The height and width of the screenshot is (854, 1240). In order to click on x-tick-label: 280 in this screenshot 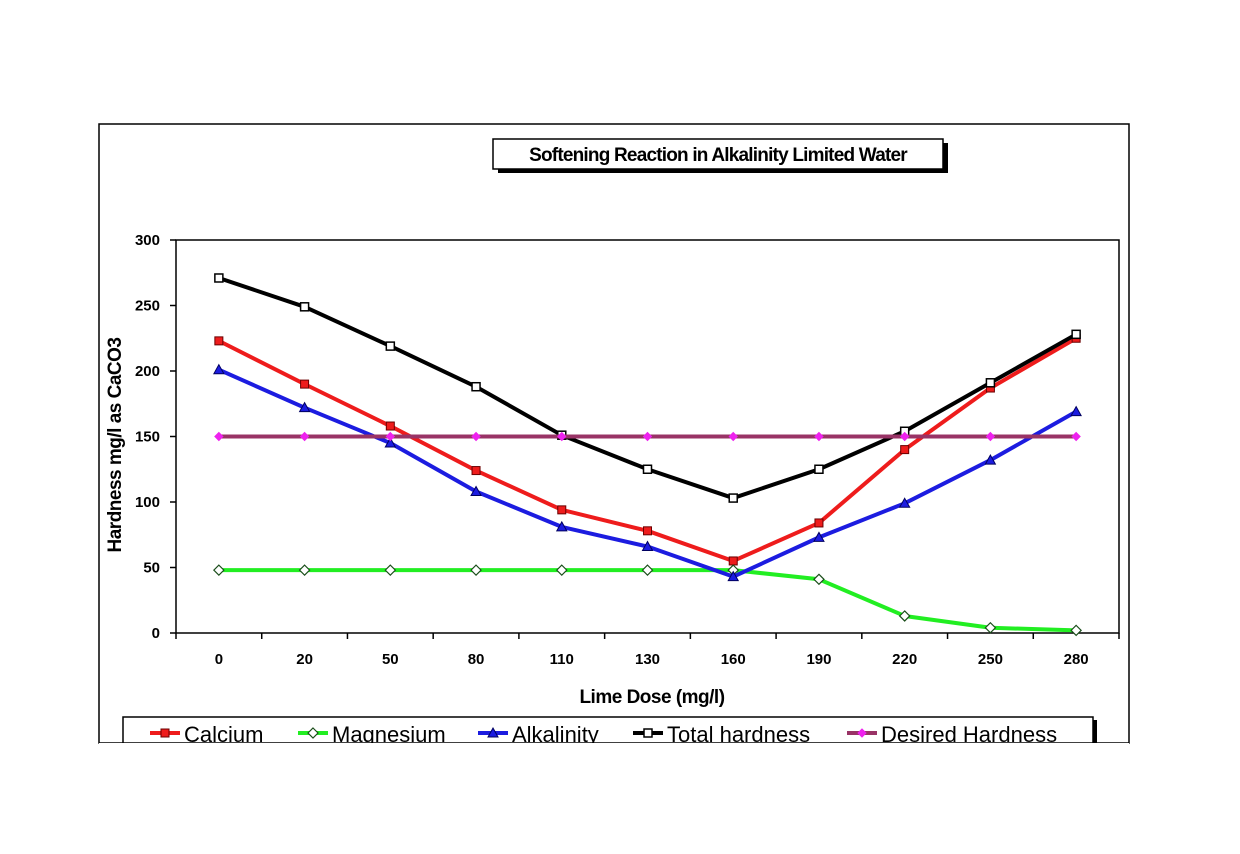, I will do `click(1076, 659)`.